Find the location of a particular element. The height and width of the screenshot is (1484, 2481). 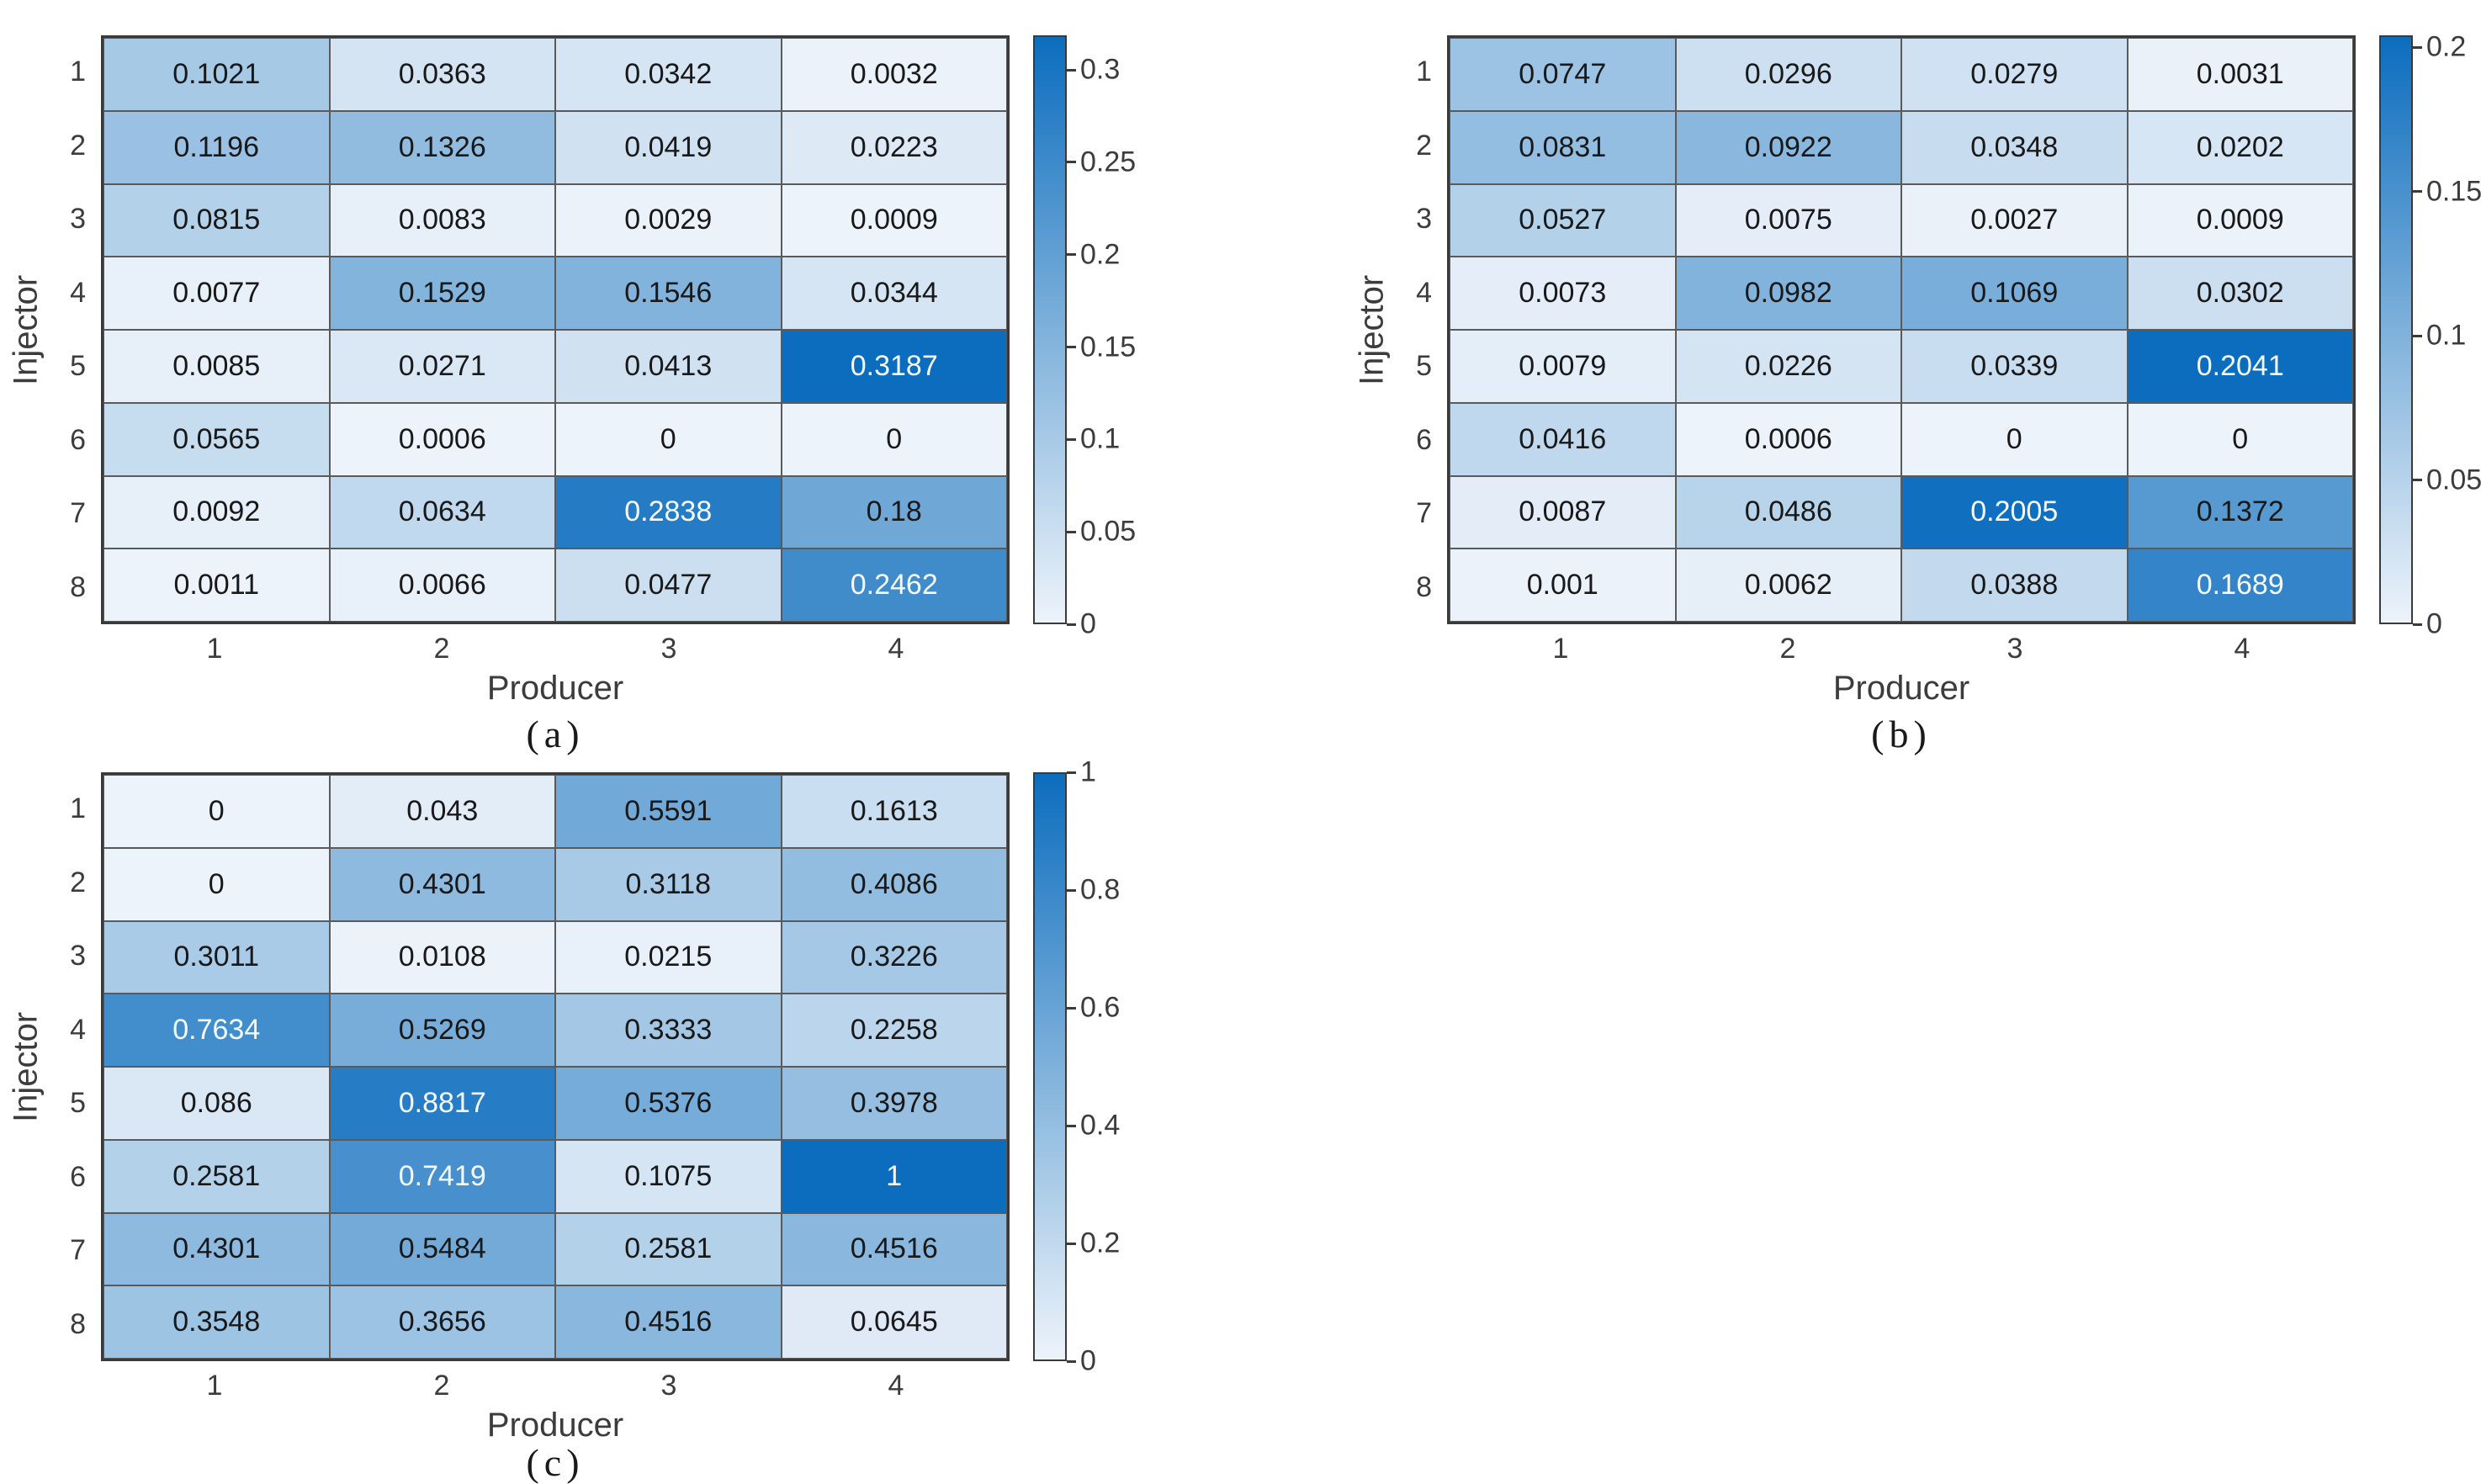

heatmap-cell: 0.0226 is located at coordinates (1788, 366).